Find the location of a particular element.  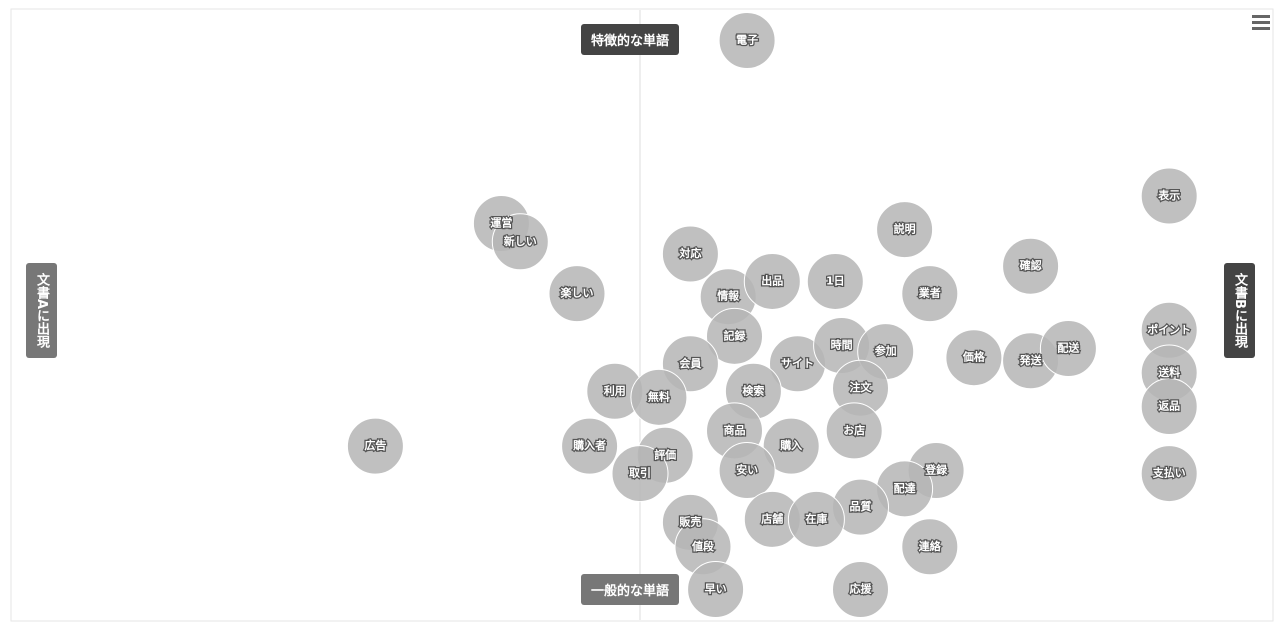

bubble-label: 出品 is located at coordinates (772, 280).